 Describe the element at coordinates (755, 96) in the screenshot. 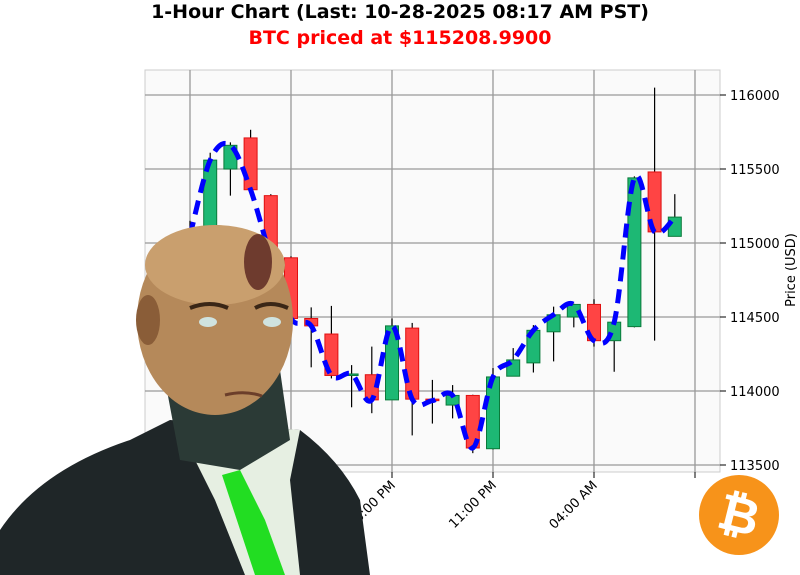

I see `y-tick-label: 116000` at that location.